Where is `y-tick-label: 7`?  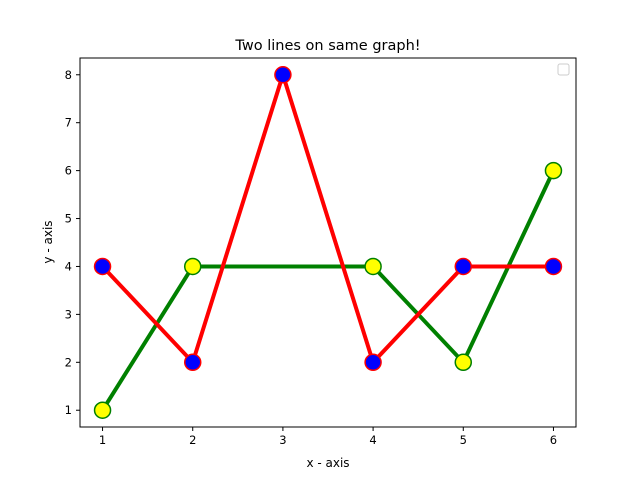
y-tick-label: 7 is located at coordinates (68, 123).